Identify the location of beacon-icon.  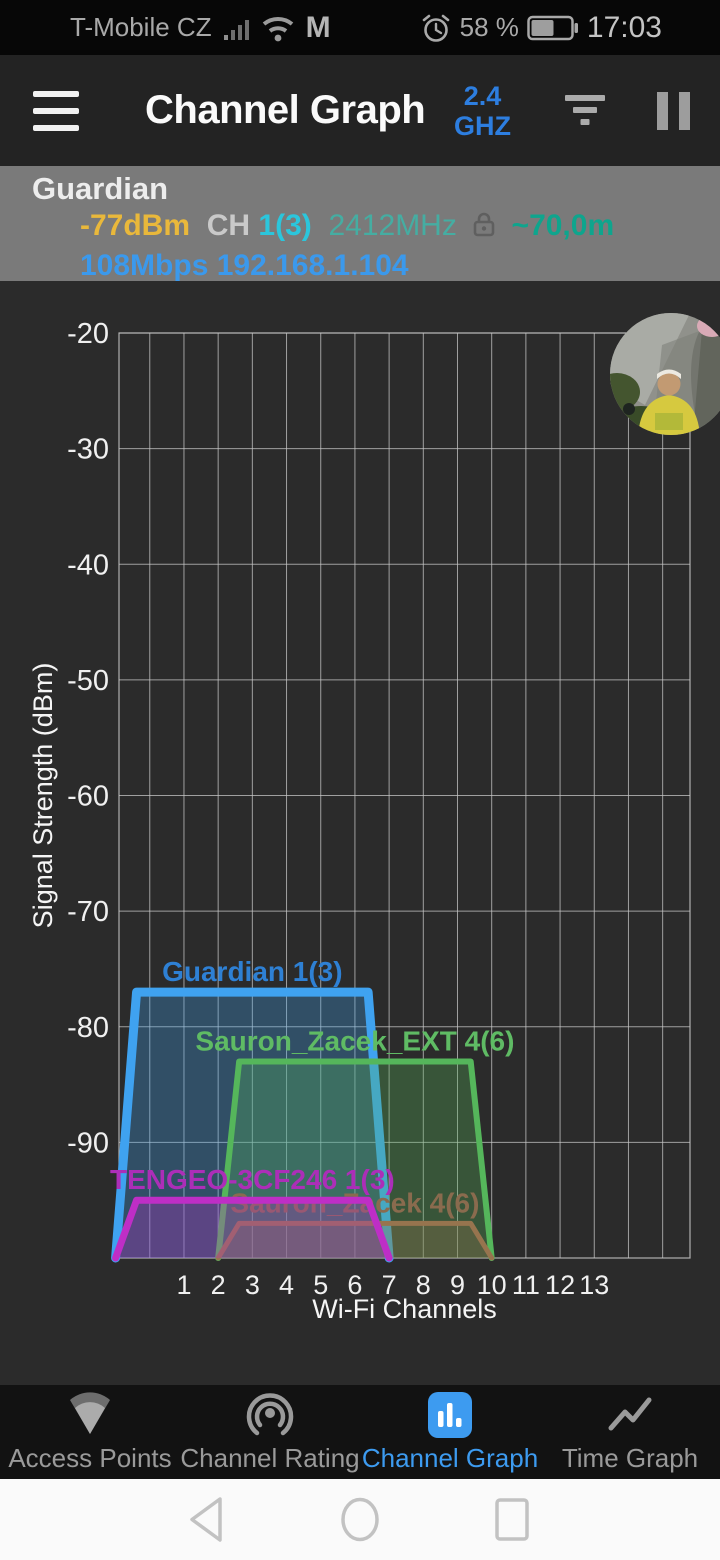
(270, 1415).